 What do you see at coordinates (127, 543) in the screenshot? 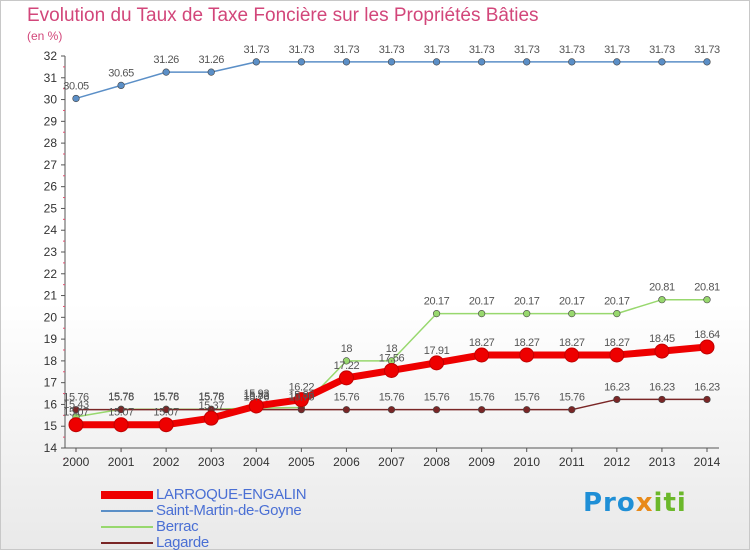
I see `legend-swatch-lagarde` at bounding box center [127, 543].